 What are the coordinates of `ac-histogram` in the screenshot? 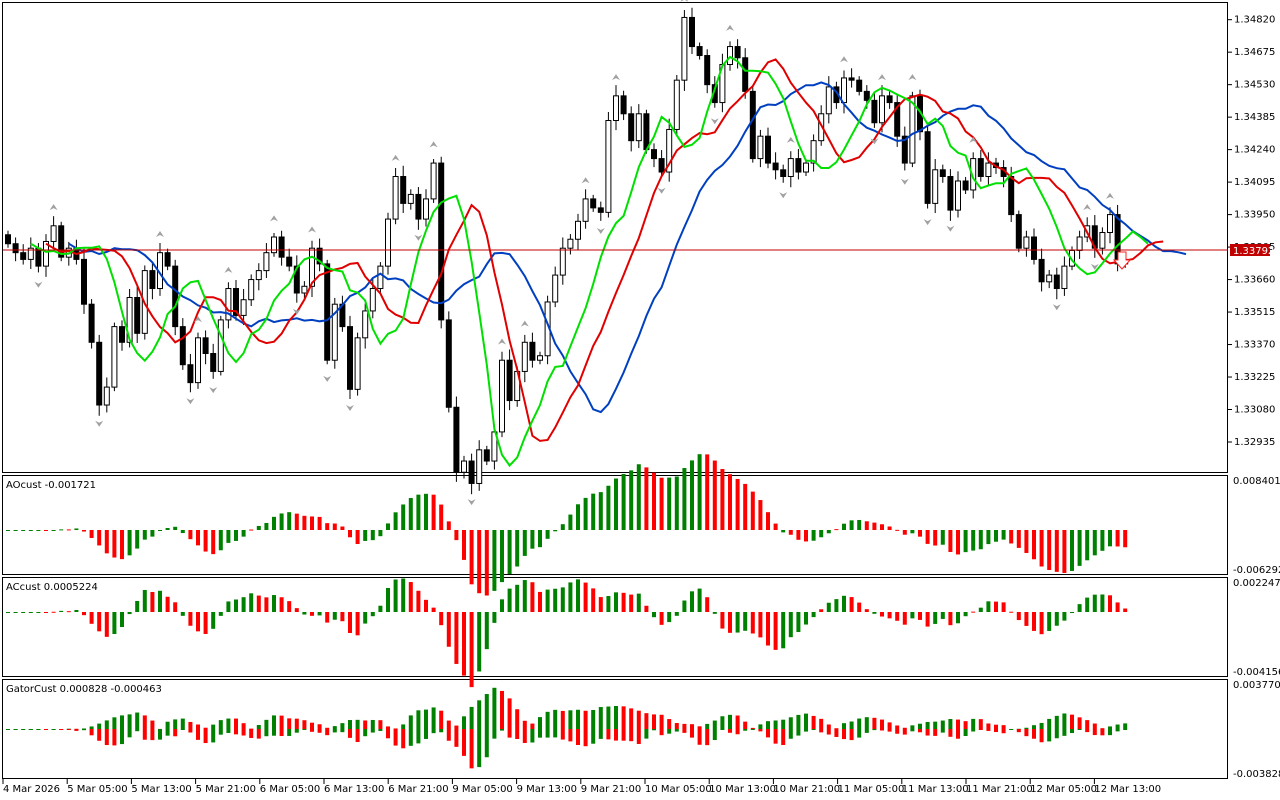 It's located at (567, 633).